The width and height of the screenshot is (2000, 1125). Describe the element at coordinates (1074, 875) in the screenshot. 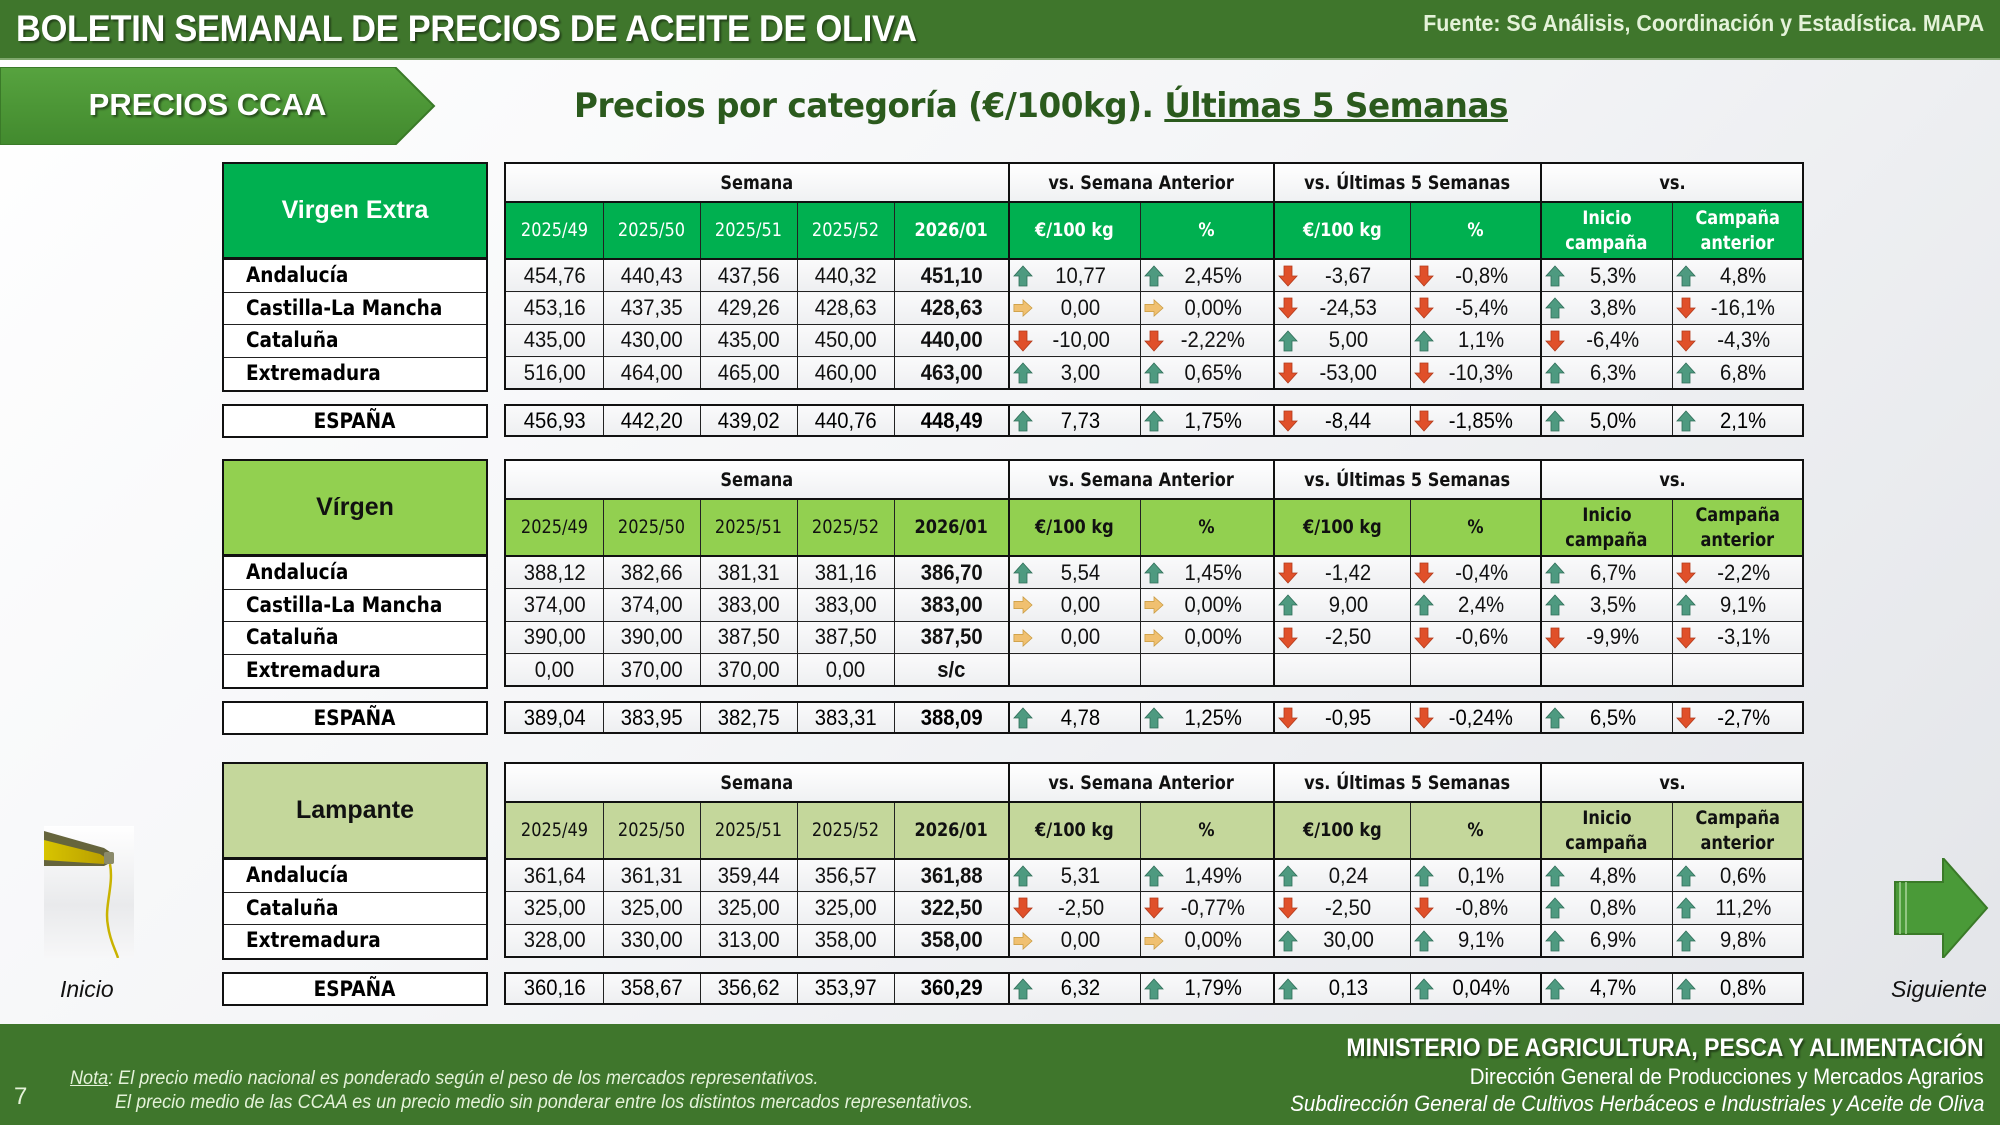

I see `change-cell: 5,31` at that location.